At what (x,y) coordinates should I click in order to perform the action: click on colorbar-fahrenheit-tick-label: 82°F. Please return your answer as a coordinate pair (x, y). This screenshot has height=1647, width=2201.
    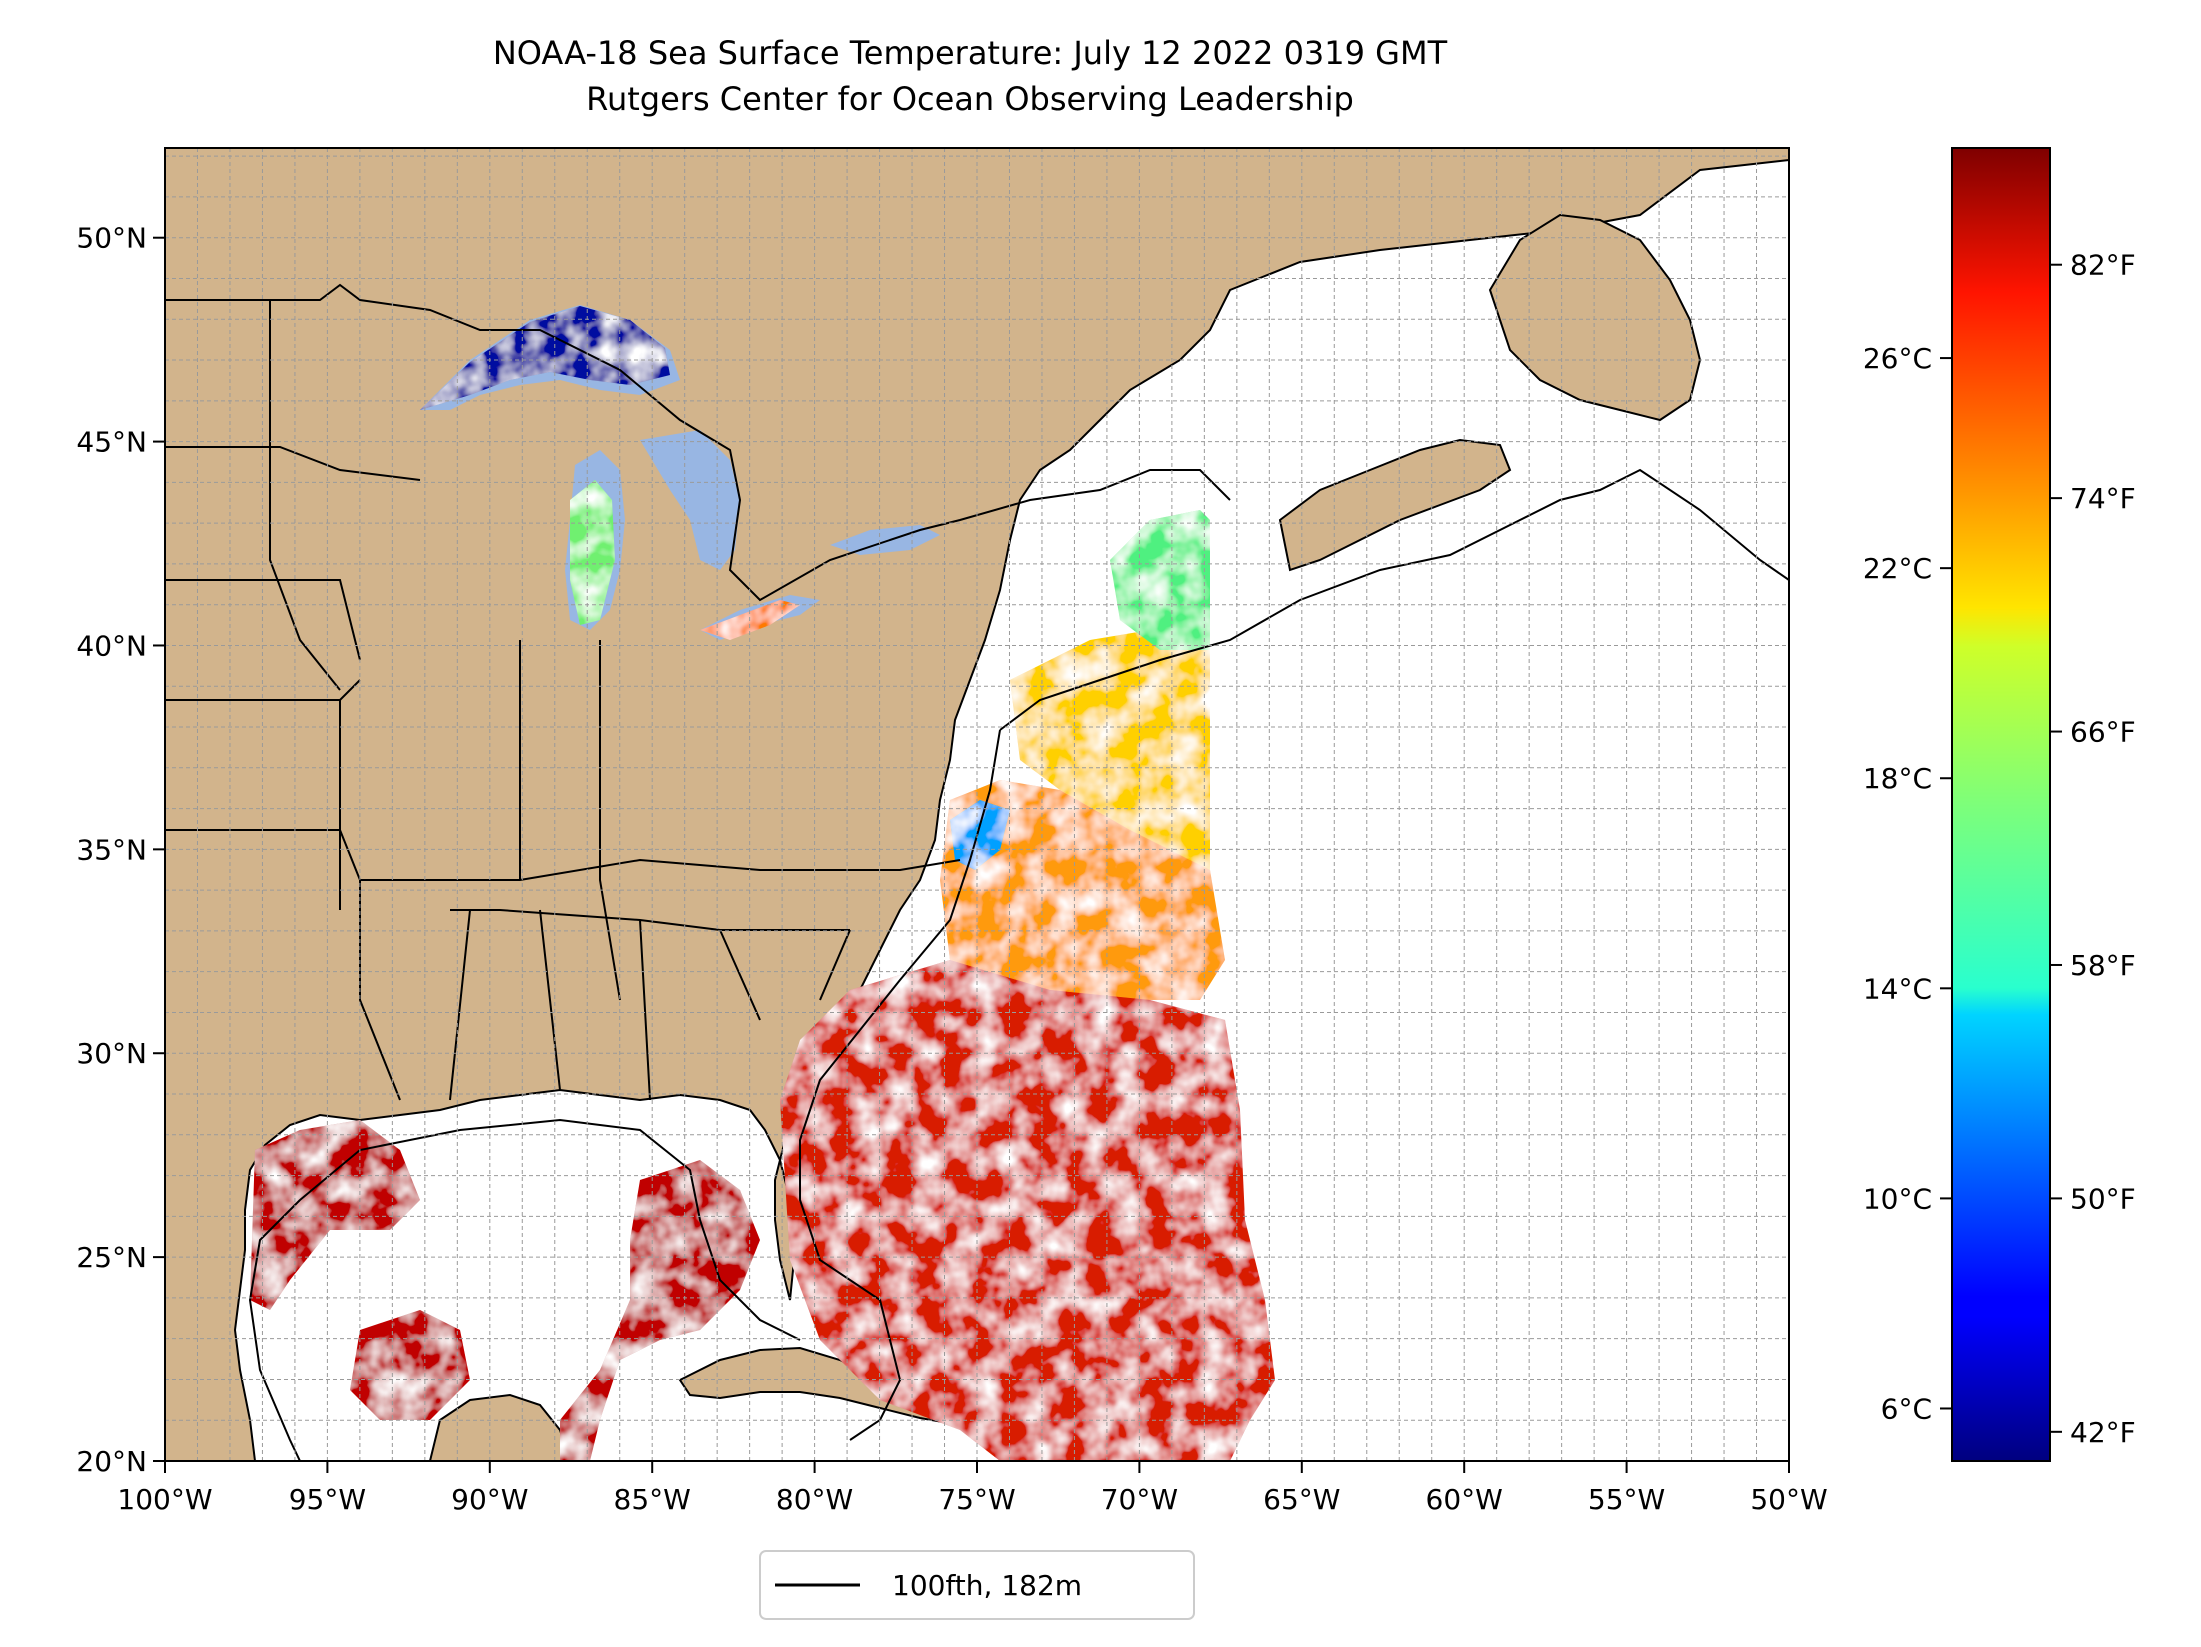
    Looking at the image, I should click on (2103, 265).